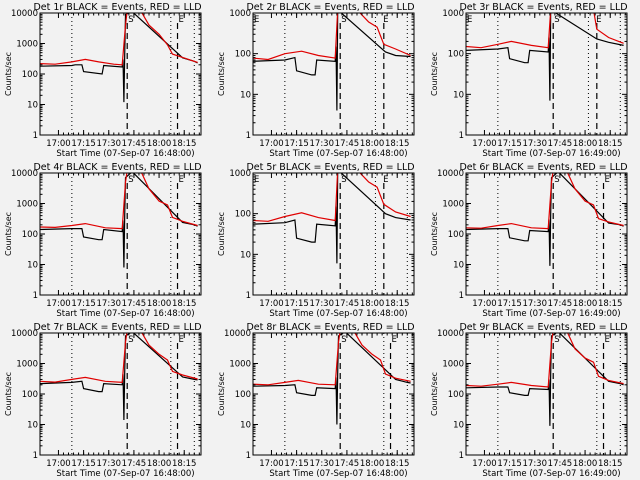 This screenshot has height=480, width=640. What do you see at coordinates (117, 327) in the screenshot?
I see `panel-title: Det 7r BLACK = Events, RED = LLD` at bounding box center [117, 327].